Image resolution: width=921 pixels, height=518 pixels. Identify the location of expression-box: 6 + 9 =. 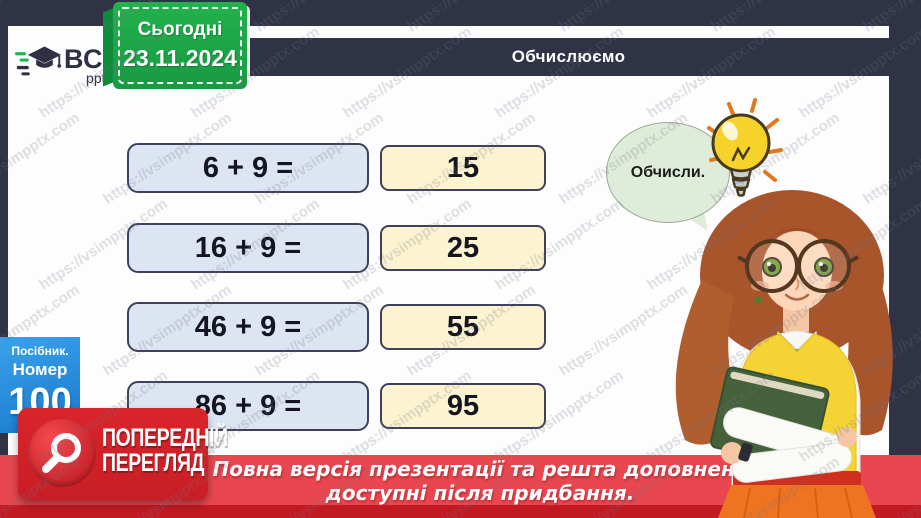
(248, 168).